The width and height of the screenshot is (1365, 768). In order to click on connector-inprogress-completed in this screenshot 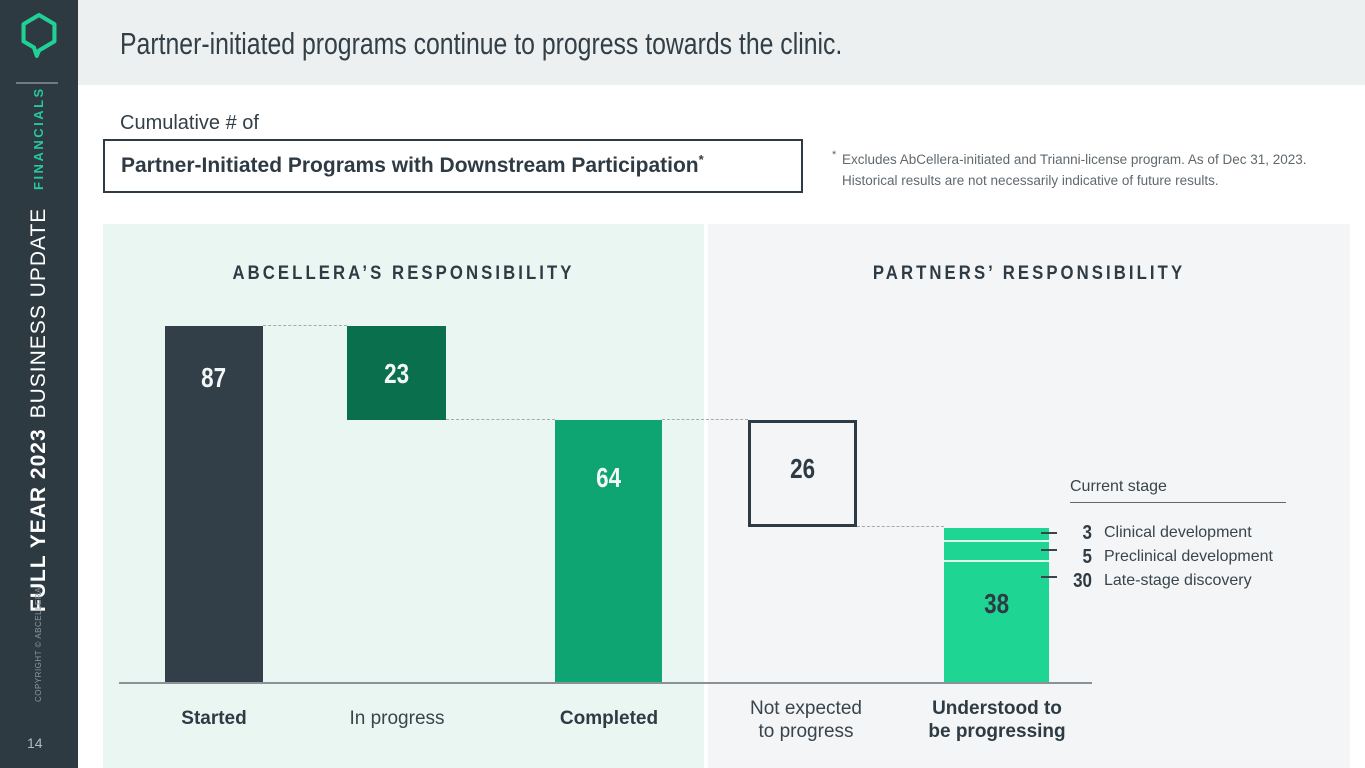, I will do `click(500, 419)`.